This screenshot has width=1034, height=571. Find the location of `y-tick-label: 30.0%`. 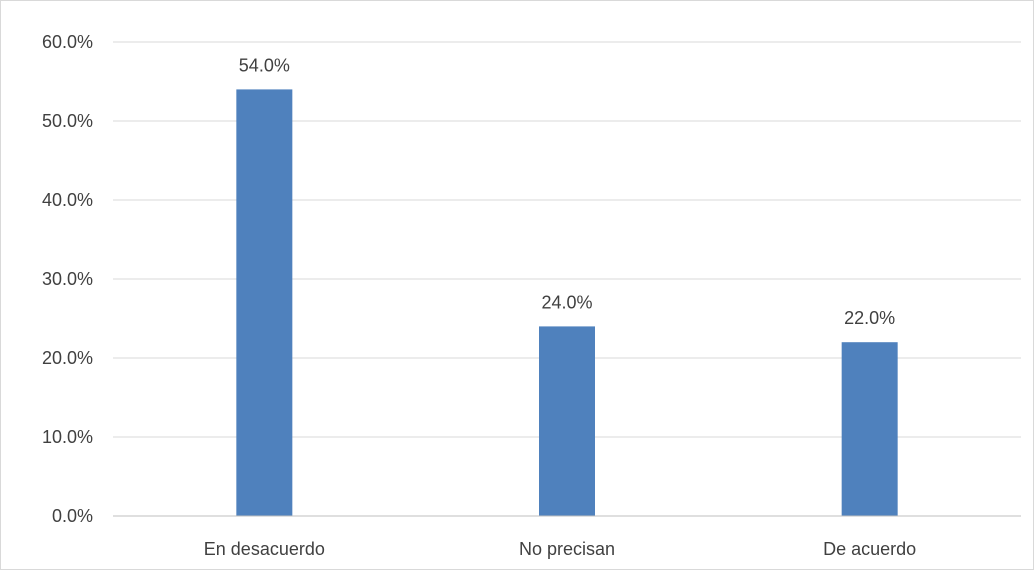

y-tick-label: 30.0% is located at coordinates (67, 279).